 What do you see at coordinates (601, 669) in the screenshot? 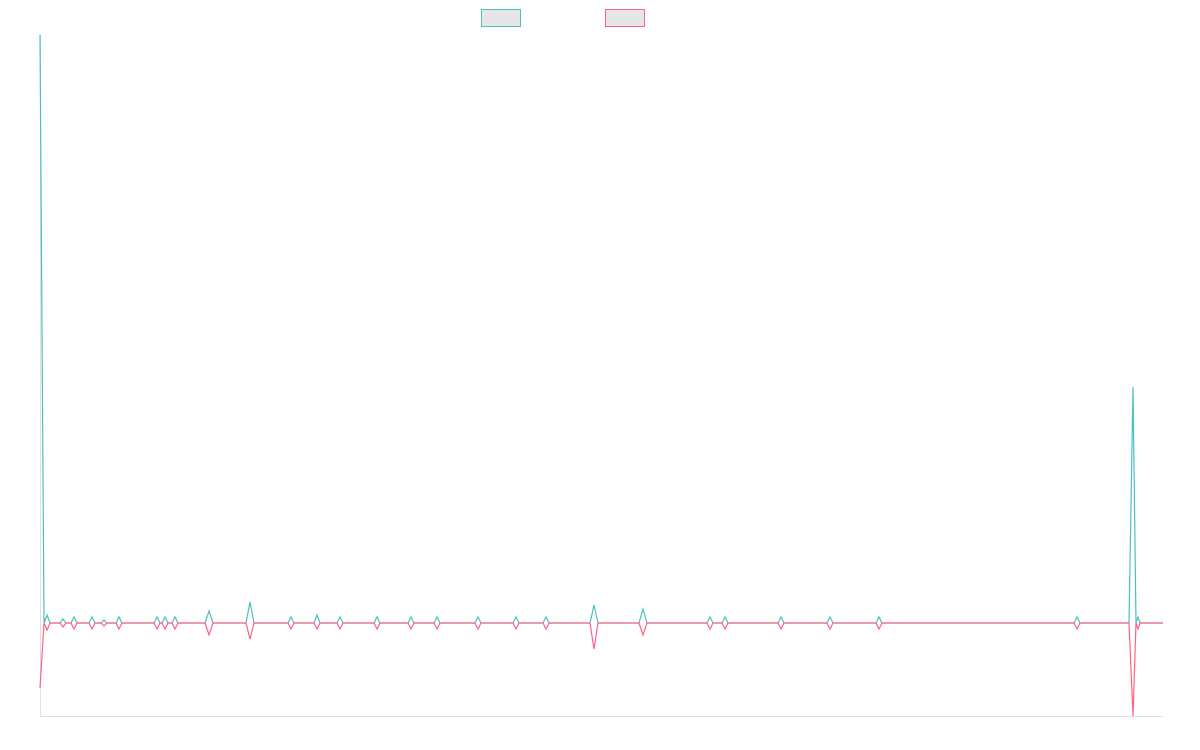
I see `series-line` at bounding box center [601, 669].